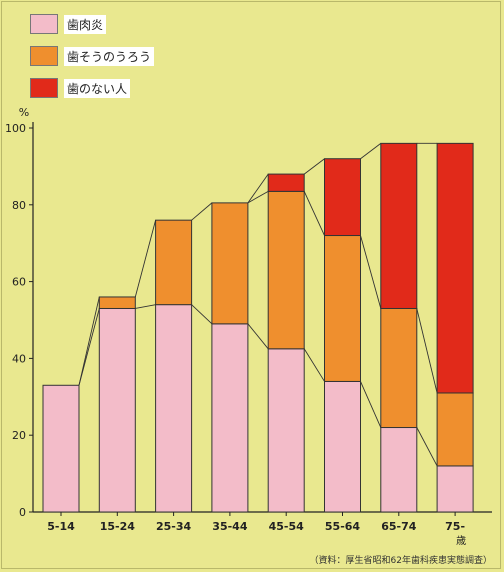 The image size is (504, 572). What do you see at coordinates (19, 205) in the screenshot?
I see `y-tick-label: 80` at bounding box center [19, 205].